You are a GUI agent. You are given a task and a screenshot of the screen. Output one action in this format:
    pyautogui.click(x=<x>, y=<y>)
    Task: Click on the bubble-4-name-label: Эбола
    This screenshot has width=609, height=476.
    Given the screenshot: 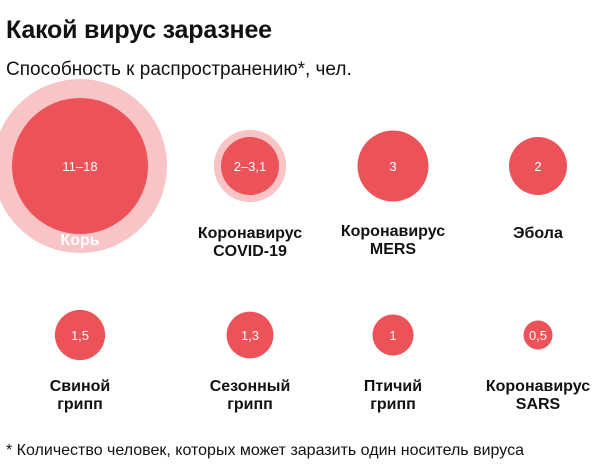 What is the action you would take?
    pyautogui.click(x=538, y=233)
    